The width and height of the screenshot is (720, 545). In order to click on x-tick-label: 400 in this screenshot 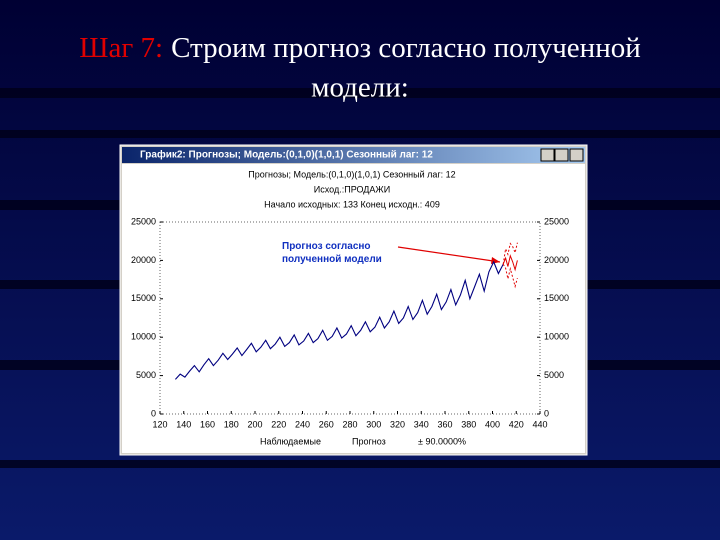, I will do `click(492, 424)`.